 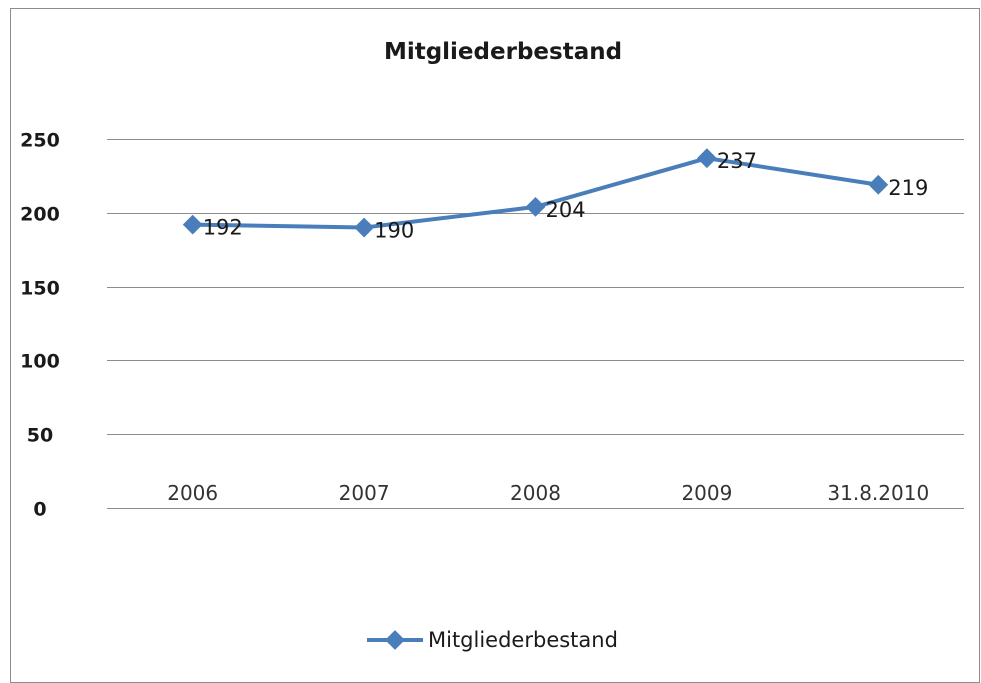 I want to click on legend-diamond-marker, so click(x=395, y=640).